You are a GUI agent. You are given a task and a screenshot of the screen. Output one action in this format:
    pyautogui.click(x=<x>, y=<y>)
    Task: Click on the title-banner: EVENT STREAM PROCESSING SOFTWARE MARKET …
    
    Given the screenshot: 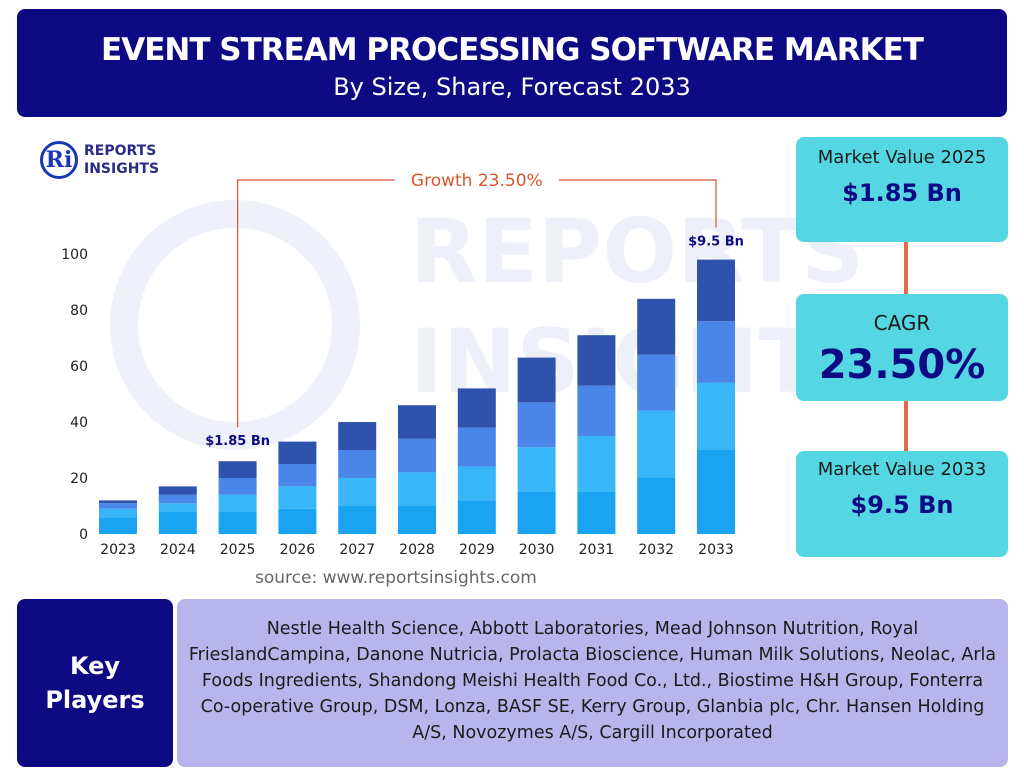 What is the action you would take?
    pyautogui.click(x=512, y=63)
    